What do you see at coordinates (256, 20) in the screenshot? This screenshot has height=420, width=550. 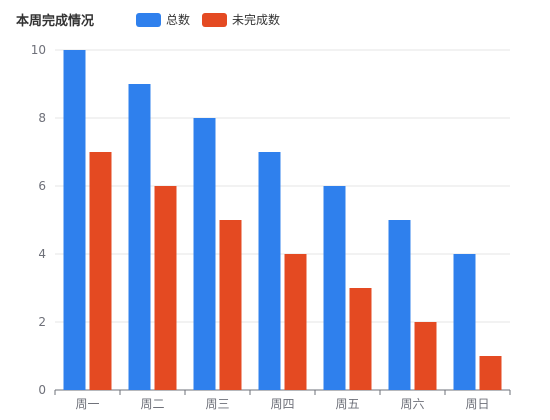 I see `legend-label-unfinished: 未完成数` at bounding box center [256, 20].